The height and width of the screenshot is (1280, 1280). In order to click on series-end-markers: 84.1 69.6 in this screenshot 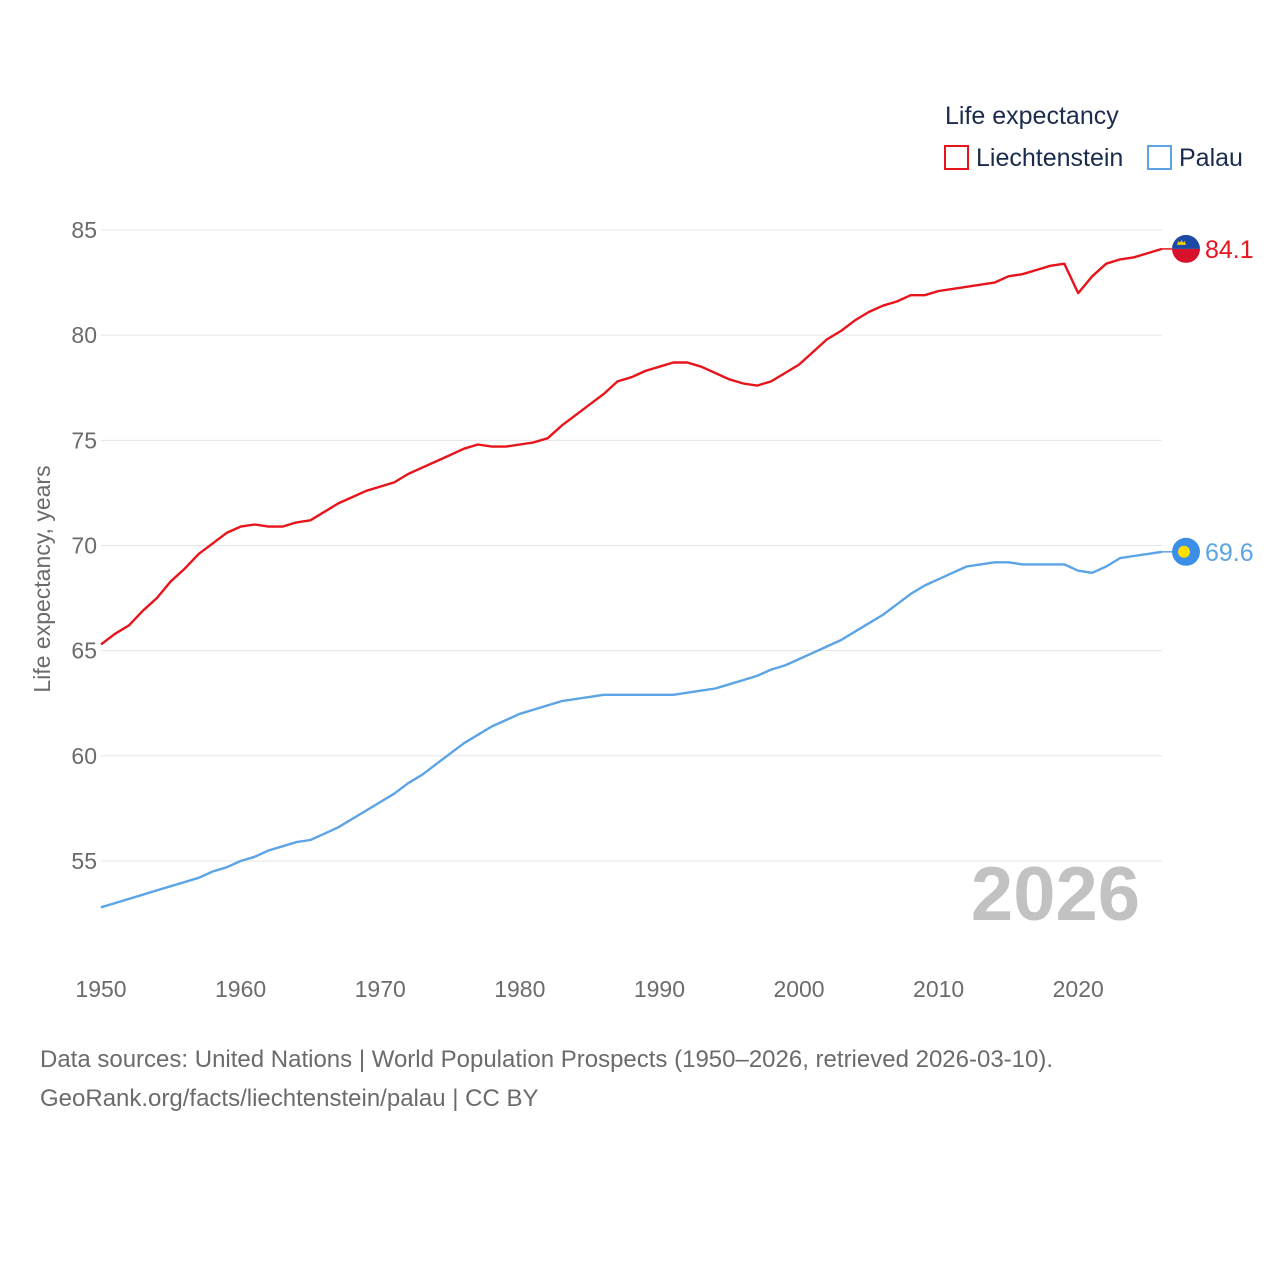, I will do `click(1208, 400)`.